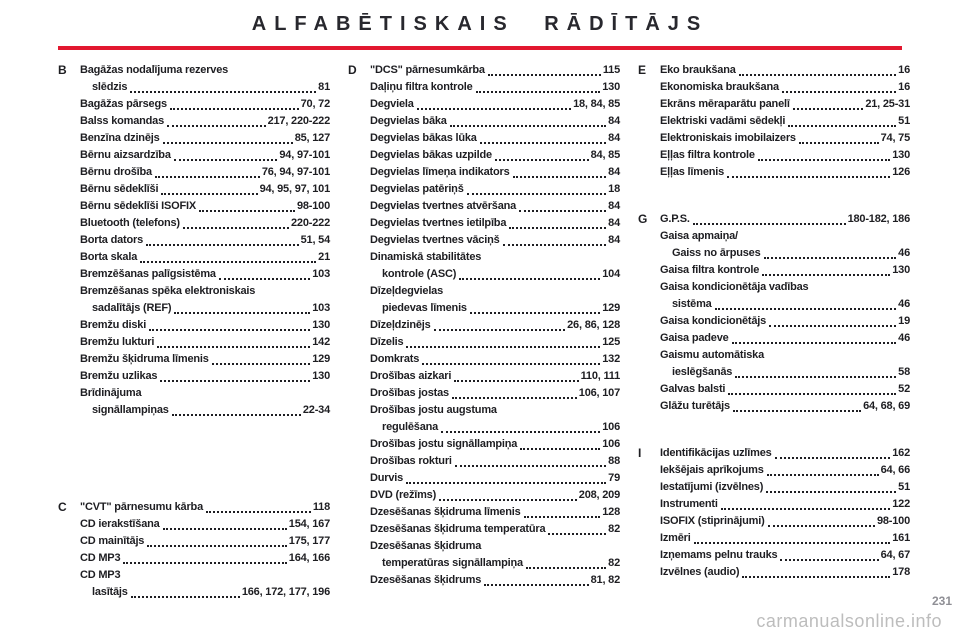  What do you see at coordinates (312, 138) in the screenshot?
I see `entry-pages: 85, 127` at bounding box center [312, 138].